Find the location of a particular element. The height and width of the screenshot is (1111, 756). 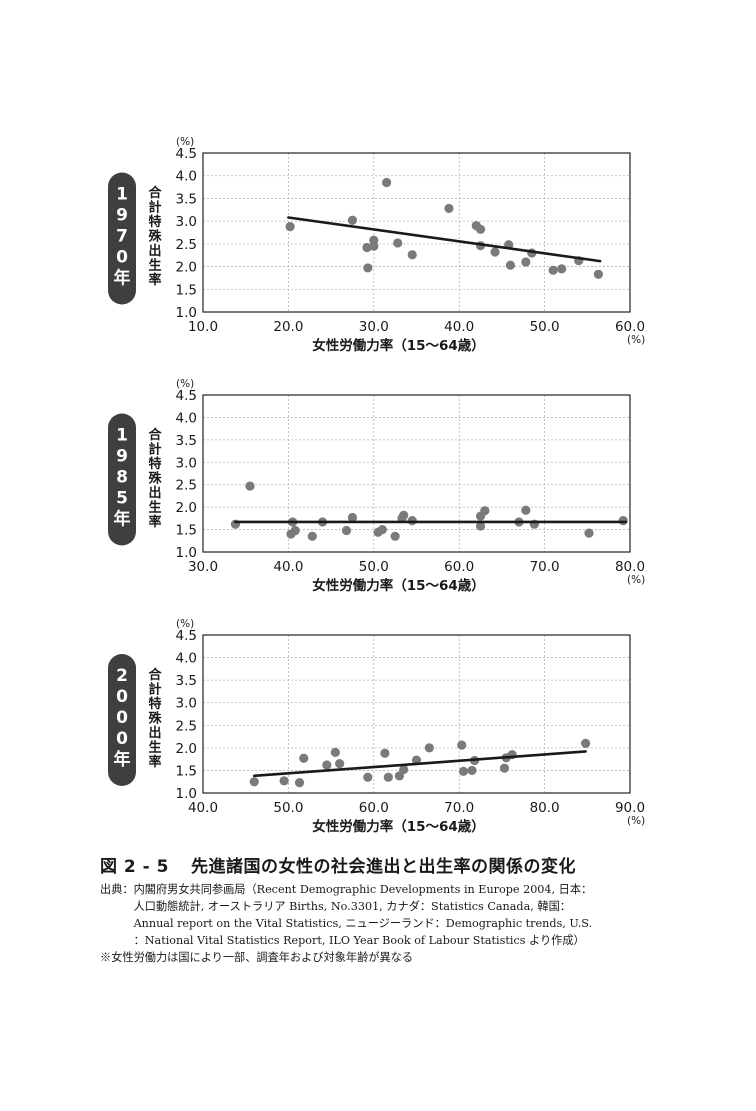

x-tick-label: 80.0 is located at coordinates (545, 808).